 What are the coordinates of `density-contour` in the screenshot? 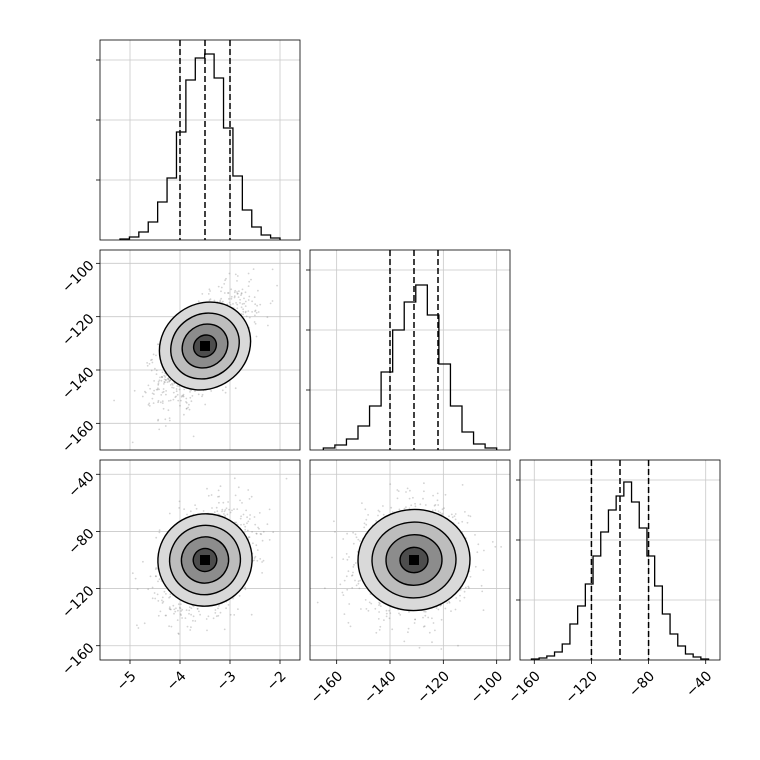 It's located at (414, 560).